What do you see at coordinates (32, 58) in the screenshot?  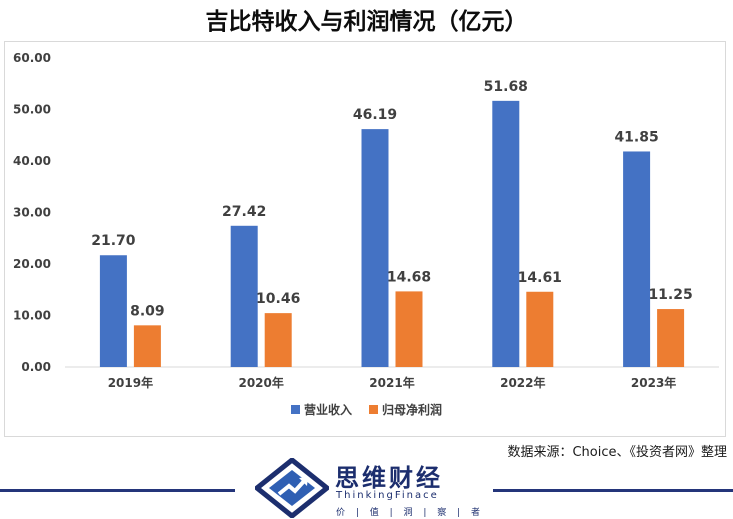 I see `y-tick-label: 60.00` at bounding box center [32, 58].